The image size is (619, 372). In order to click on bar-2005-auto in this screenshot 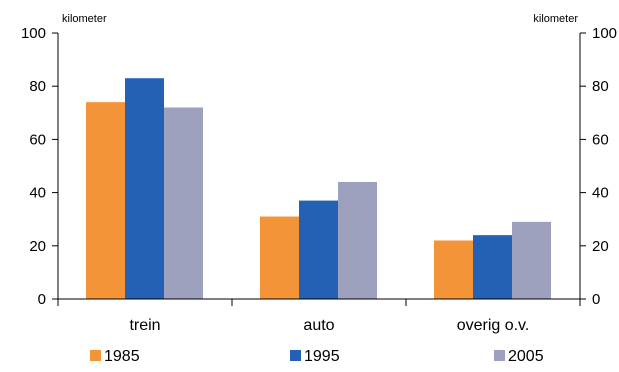, I will do `click(357, 240)`.